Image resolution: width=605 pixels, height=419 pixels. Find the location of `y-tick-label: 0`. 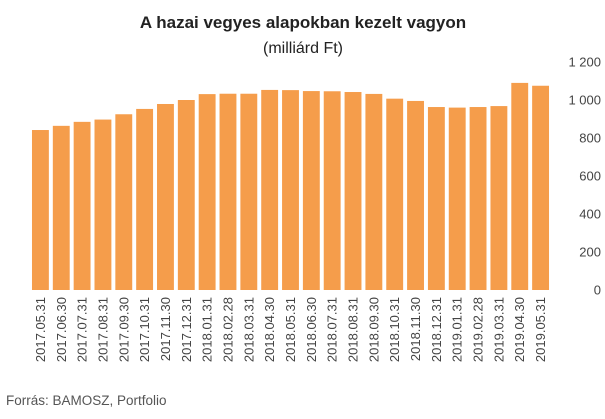

y-tick-label: 0 is located at coordinates (597, 290).